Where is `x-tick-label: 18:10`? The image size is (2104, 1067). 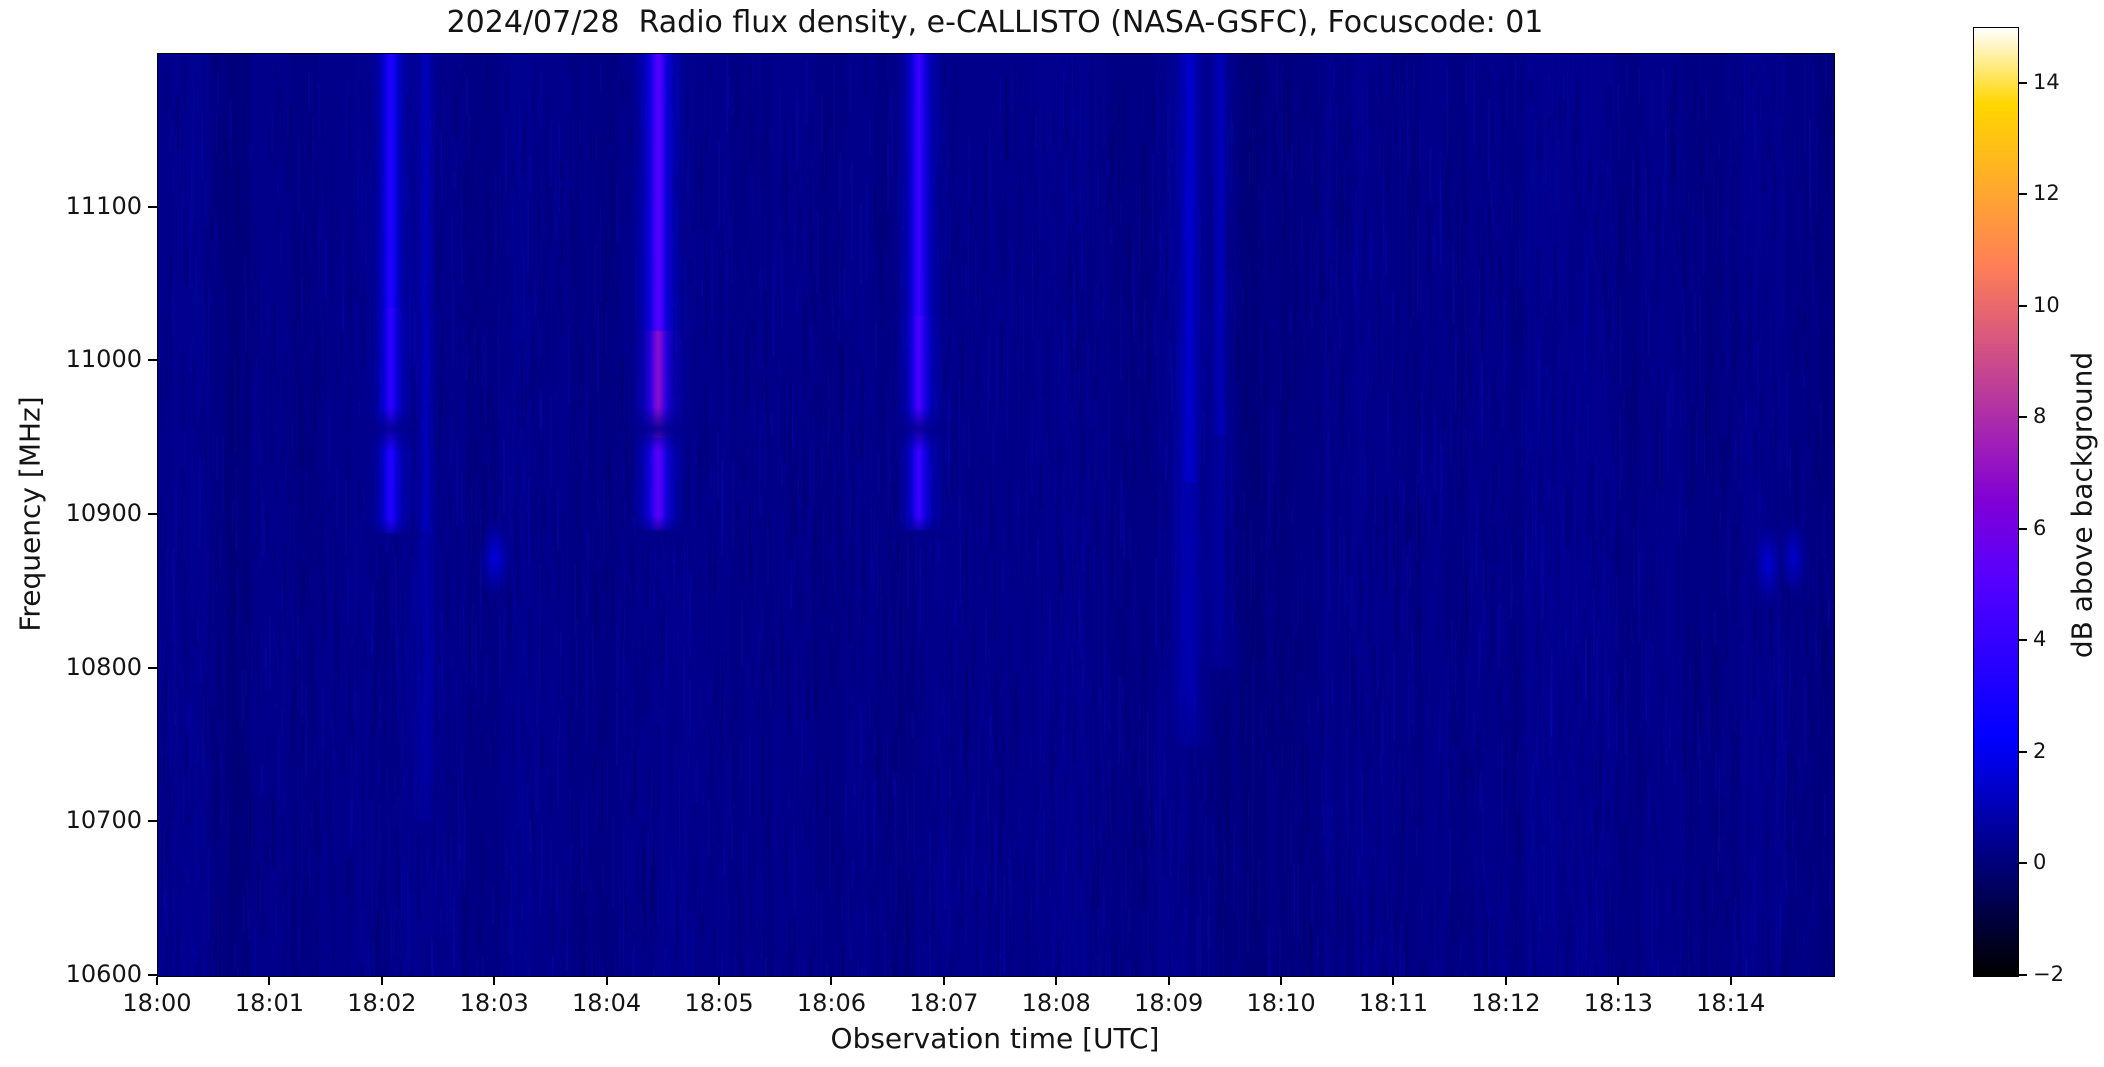
x-tick-label: 18:10 is located at coordinates (1281, 1003).